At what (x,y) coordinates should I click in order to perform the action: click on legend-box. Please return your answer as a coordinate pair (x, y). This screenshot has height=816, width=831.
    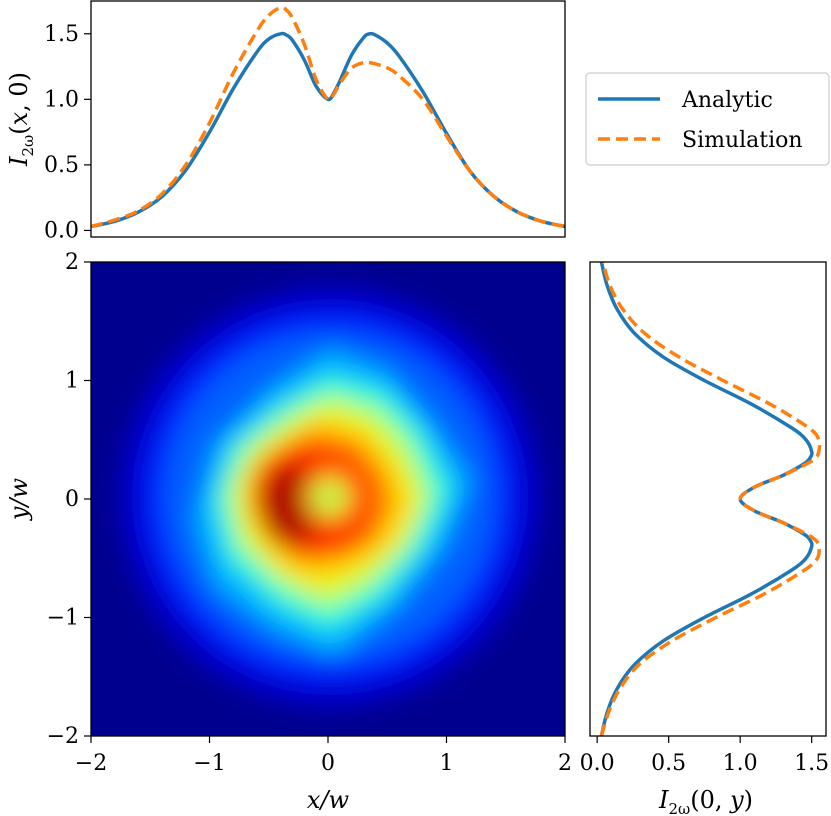
    Looking at the image, I should click on (707, 119).